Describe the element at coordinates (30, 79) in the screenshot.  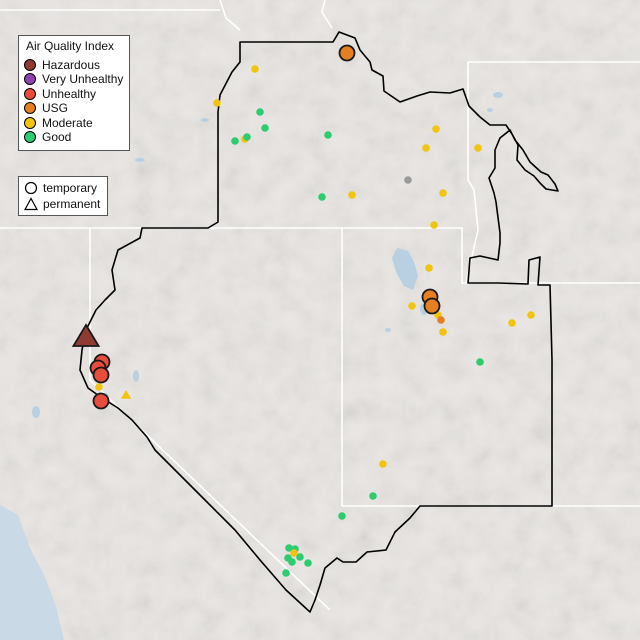
I see `very-unhealthy-swatch` at that location.